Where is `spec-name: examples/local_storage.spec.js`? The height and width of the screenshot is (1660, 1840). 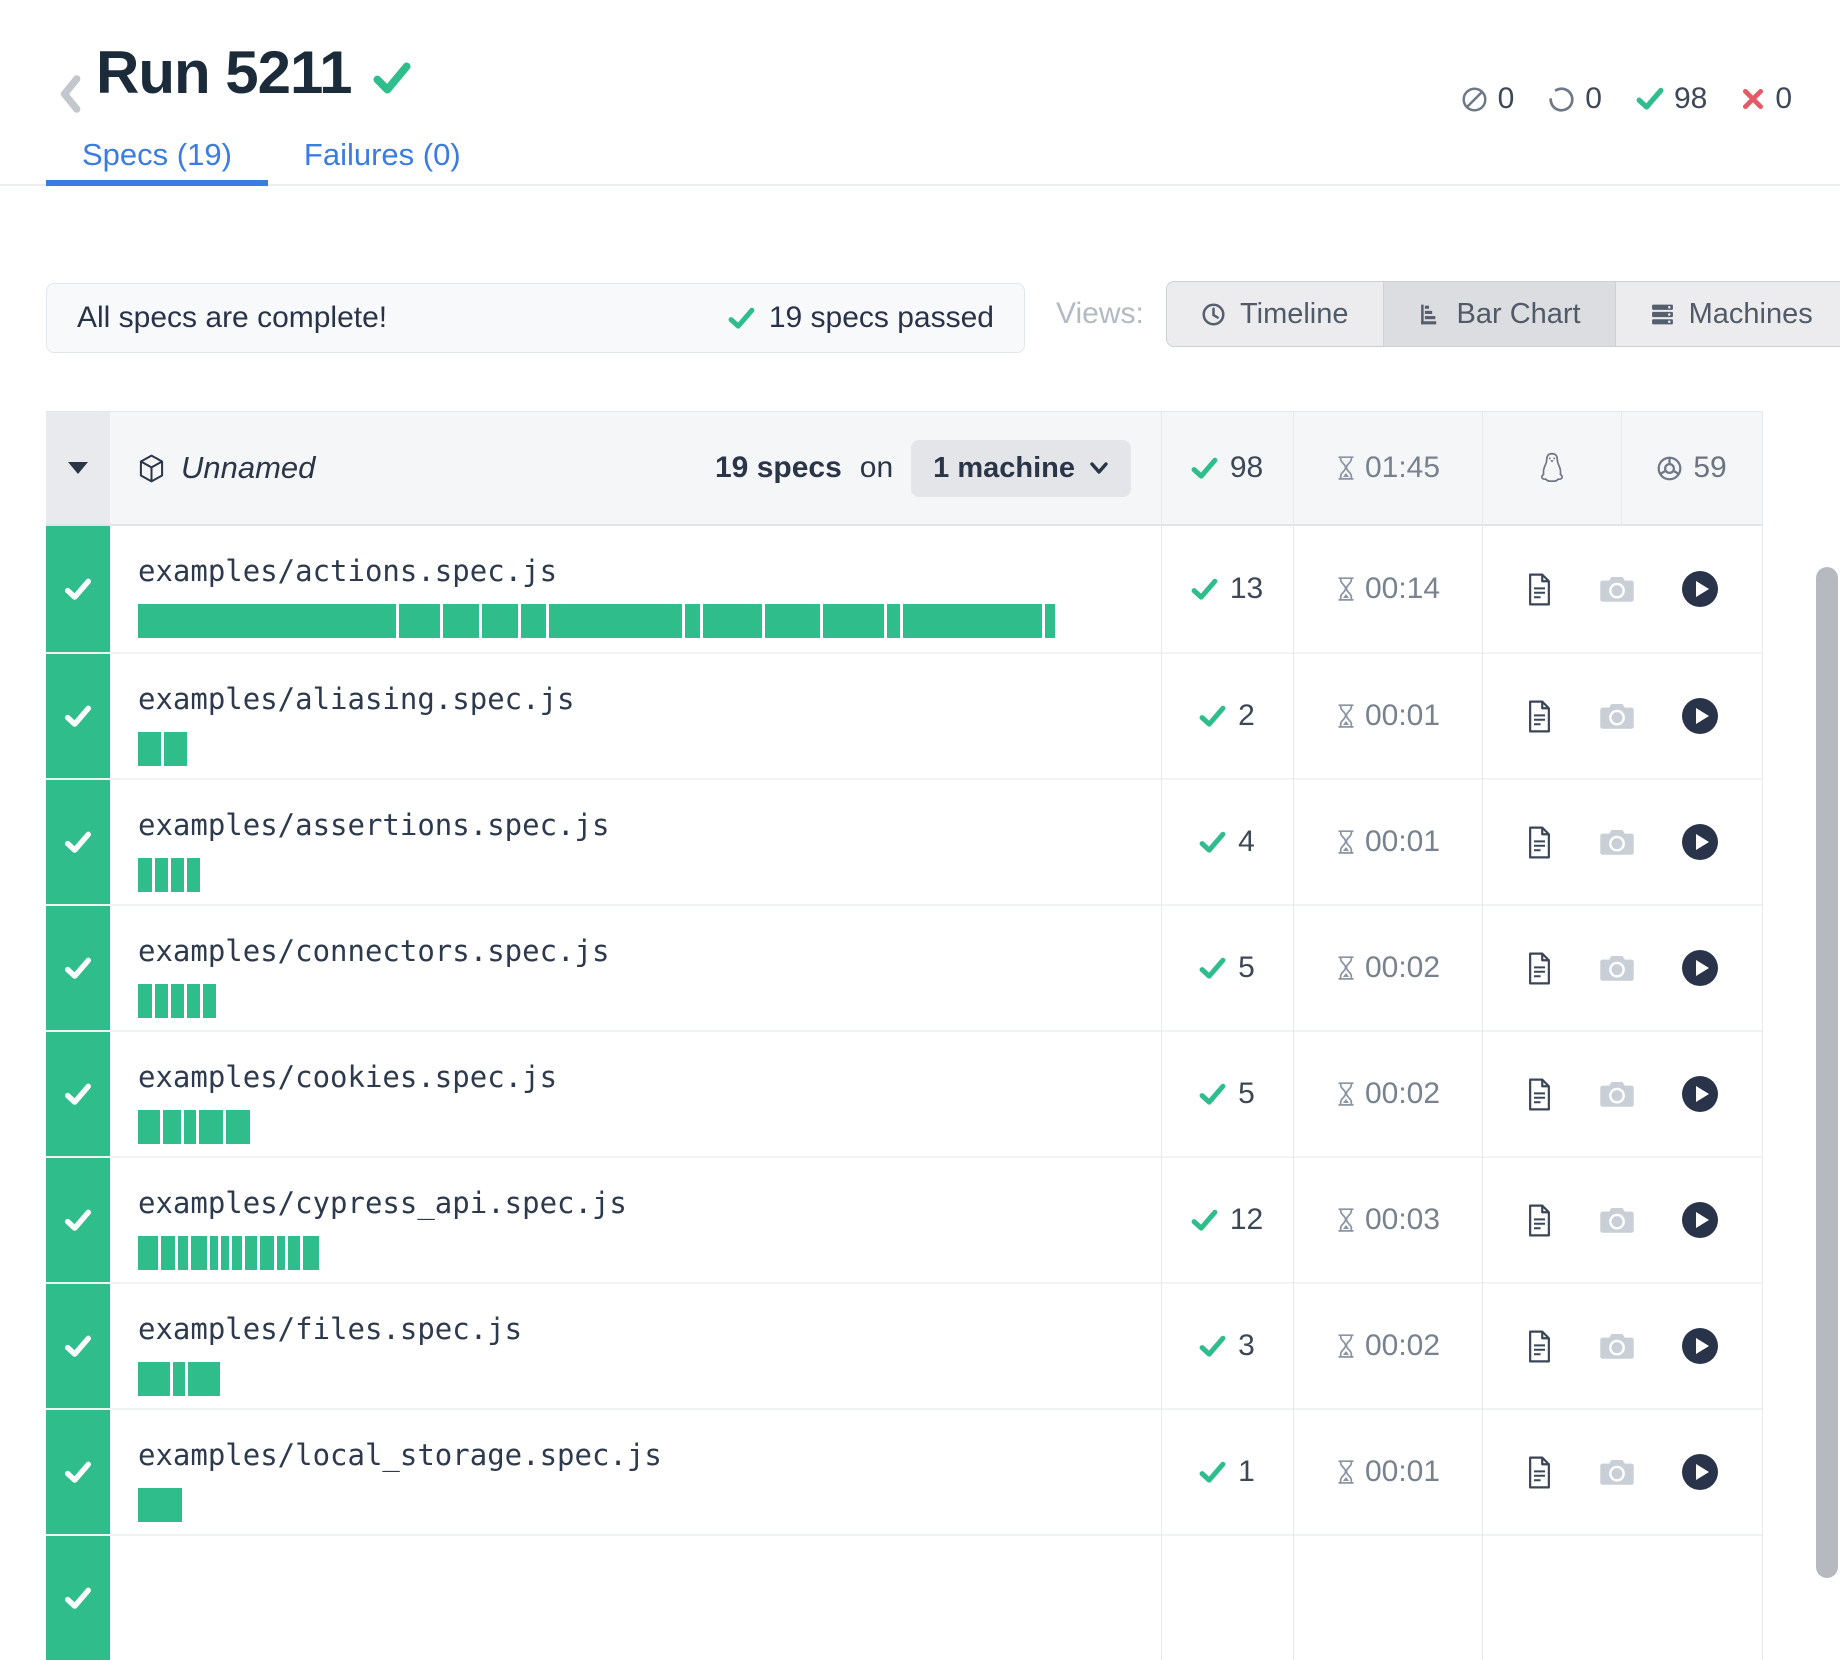 spec-name: examples/local_storage.spec.js is located at coordinates (400, 1455).